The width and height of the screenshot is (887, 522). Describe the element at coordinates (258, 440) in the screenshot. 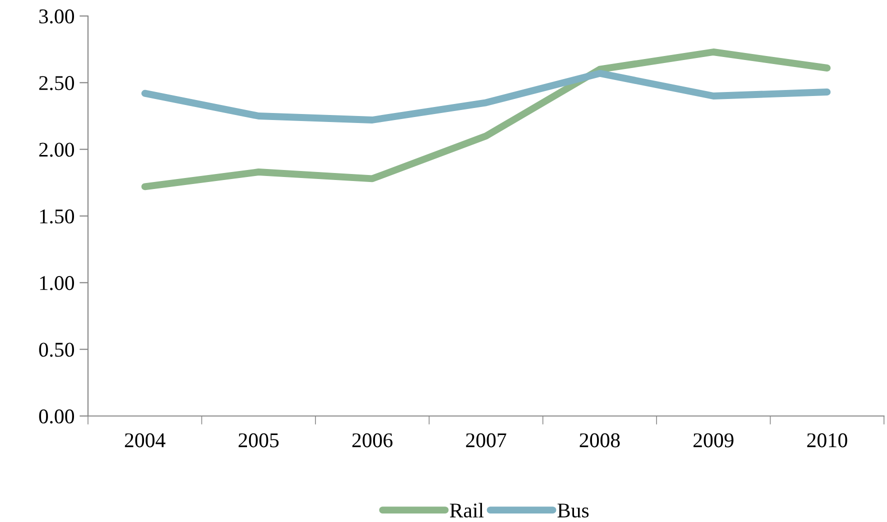

I see `x-tick-label: 2005` at that location.